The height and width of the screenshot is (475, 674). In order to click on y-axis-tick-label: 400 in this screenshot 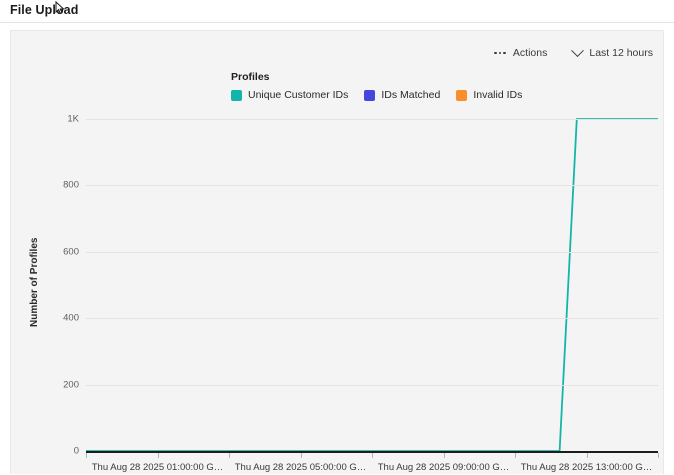, I will do `click(71, 318)`.